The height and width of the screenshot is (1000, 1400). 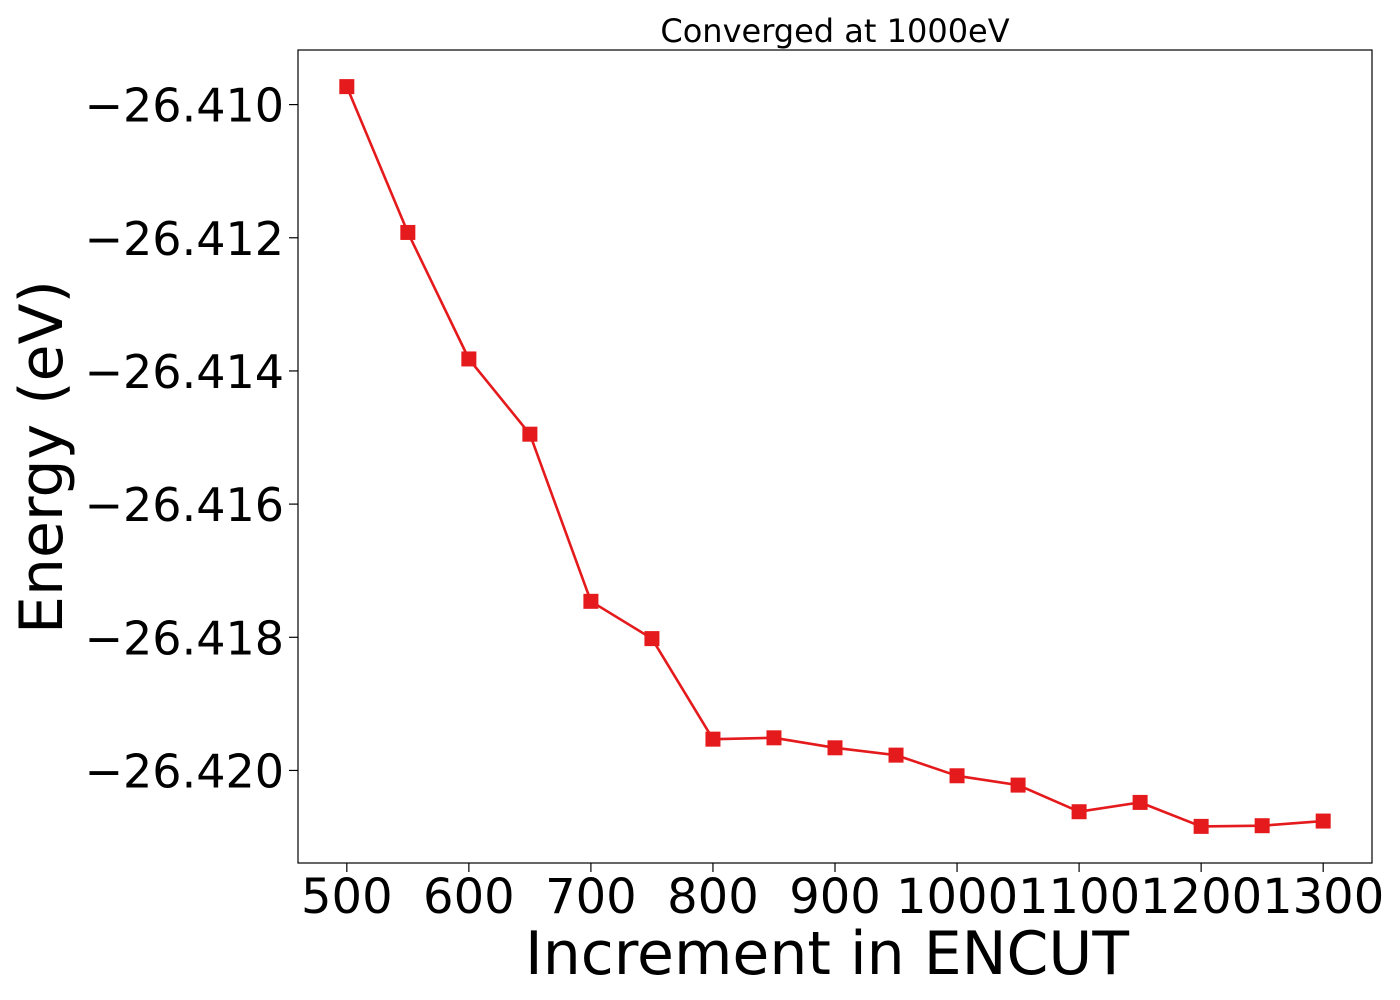 What do you see at coordinates (185, 239) in the screenshot?
I see `y-tick-label: −26.412` at bounding box center [185, 239].